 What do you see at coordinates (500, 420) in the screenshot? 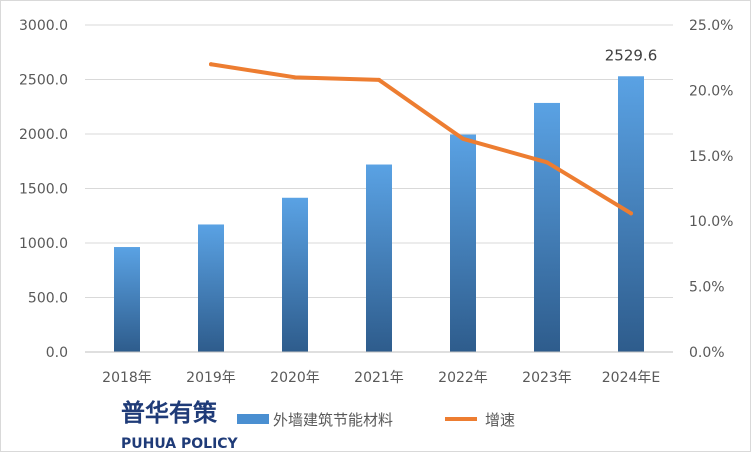
I see `legend-line-label: 增速` at bounding box center [500, 420].